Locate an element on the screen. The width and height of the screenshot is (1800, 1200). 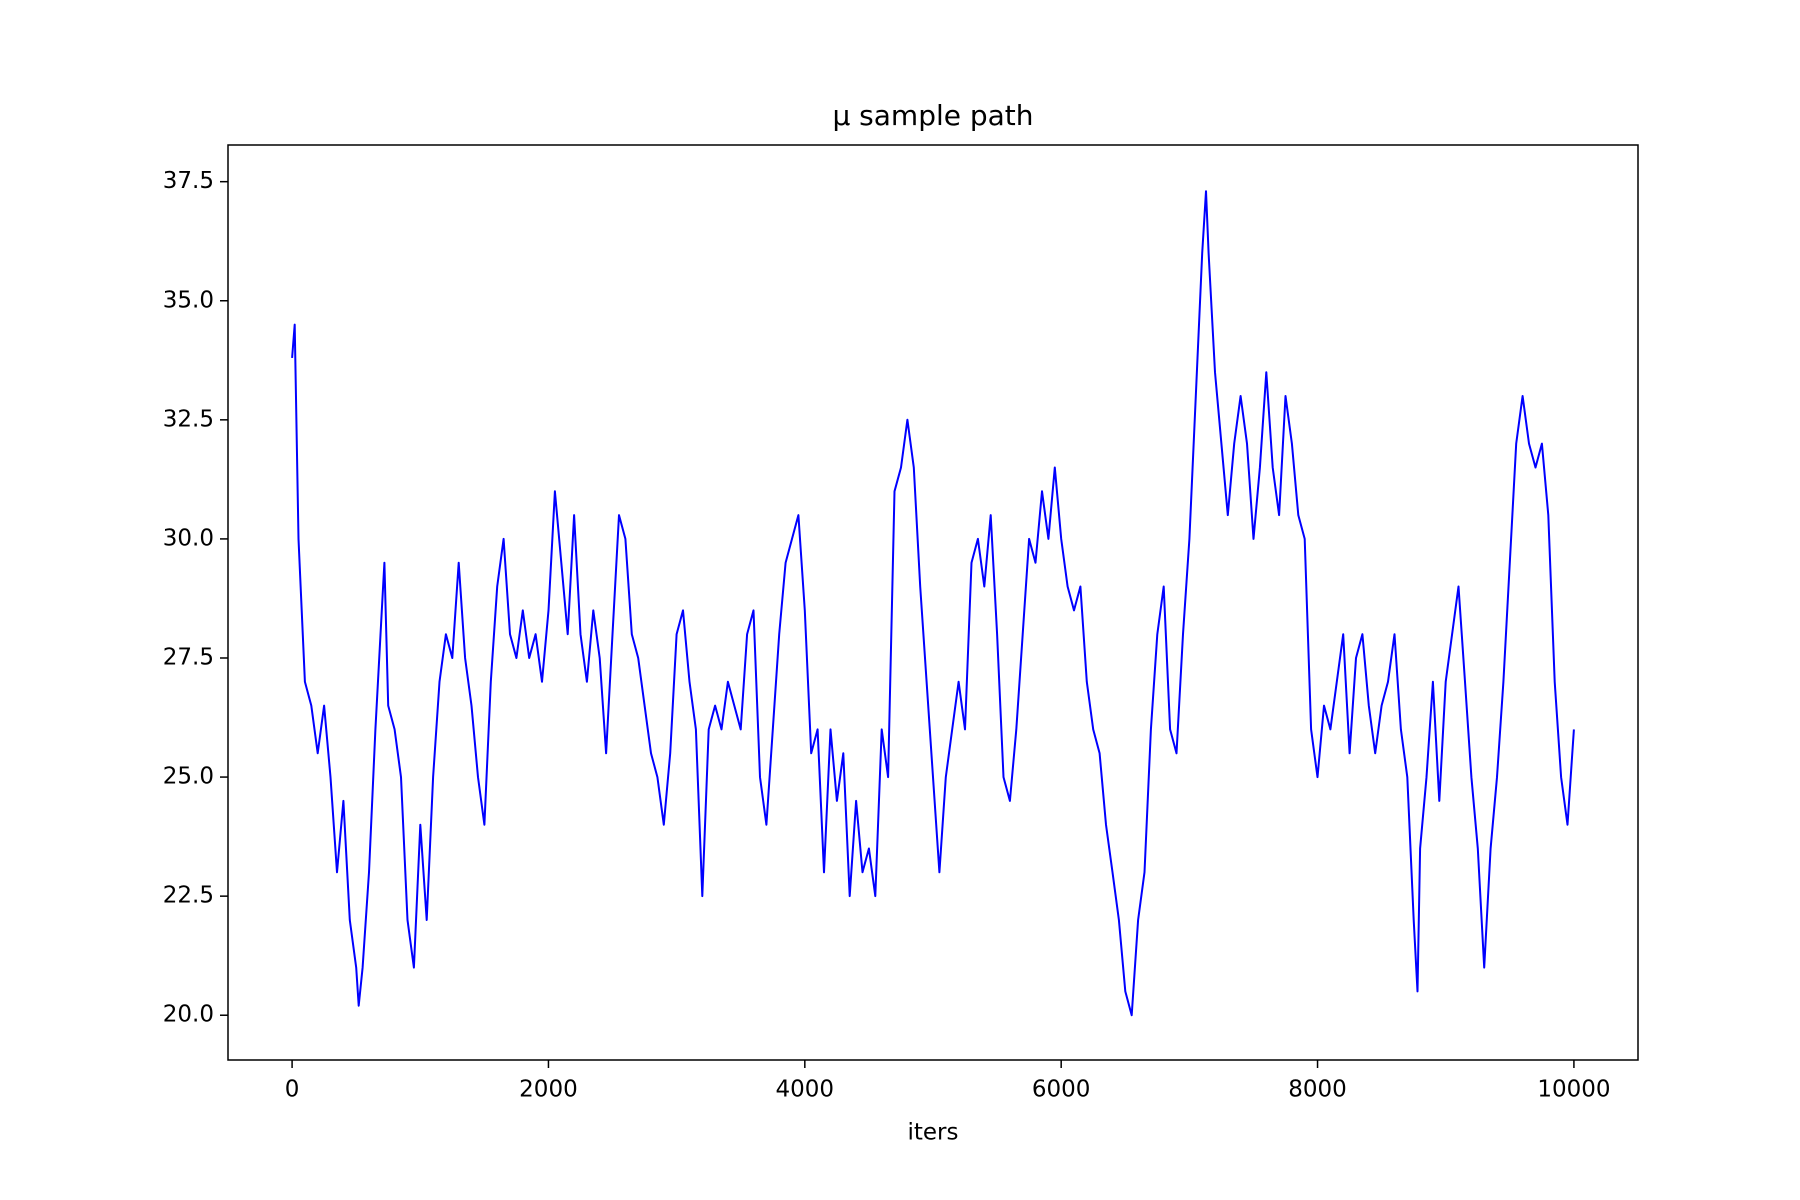
y-tick-label: 22.5 is located at coordinates (188, 896).